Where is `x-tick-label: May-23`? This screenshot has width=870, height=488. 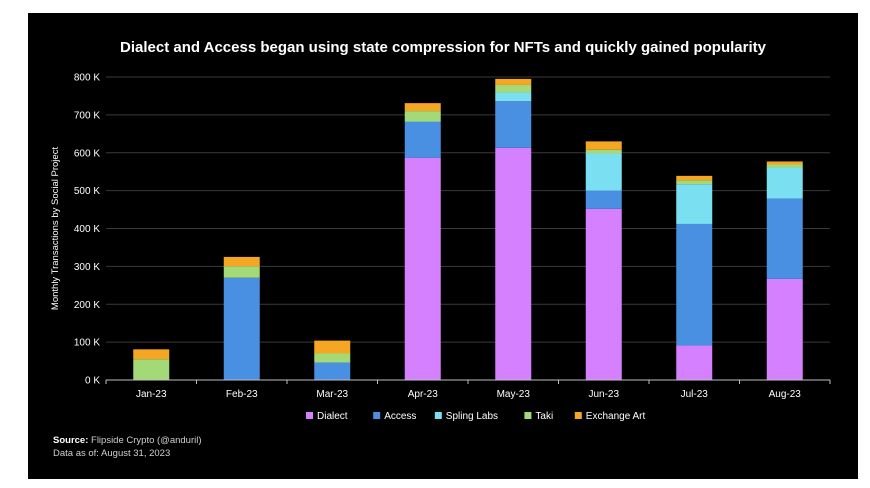
x-tick-label: May-23 is located at coordinates (514, 394).